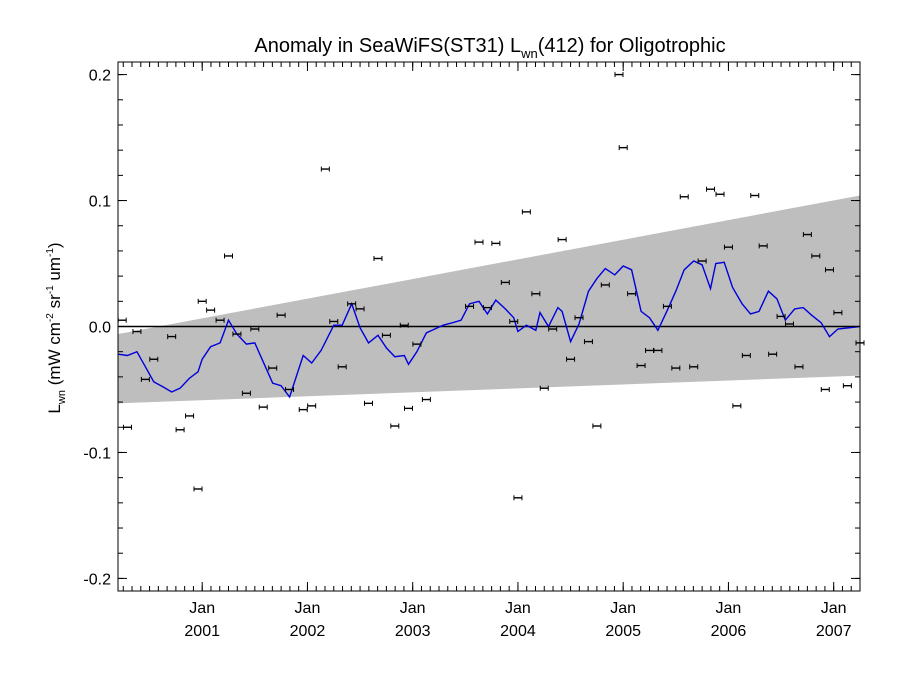 The width and height of the screenshot is (900, 675). I want to click on x-tick-label-year: 2003, so click(413, 631).